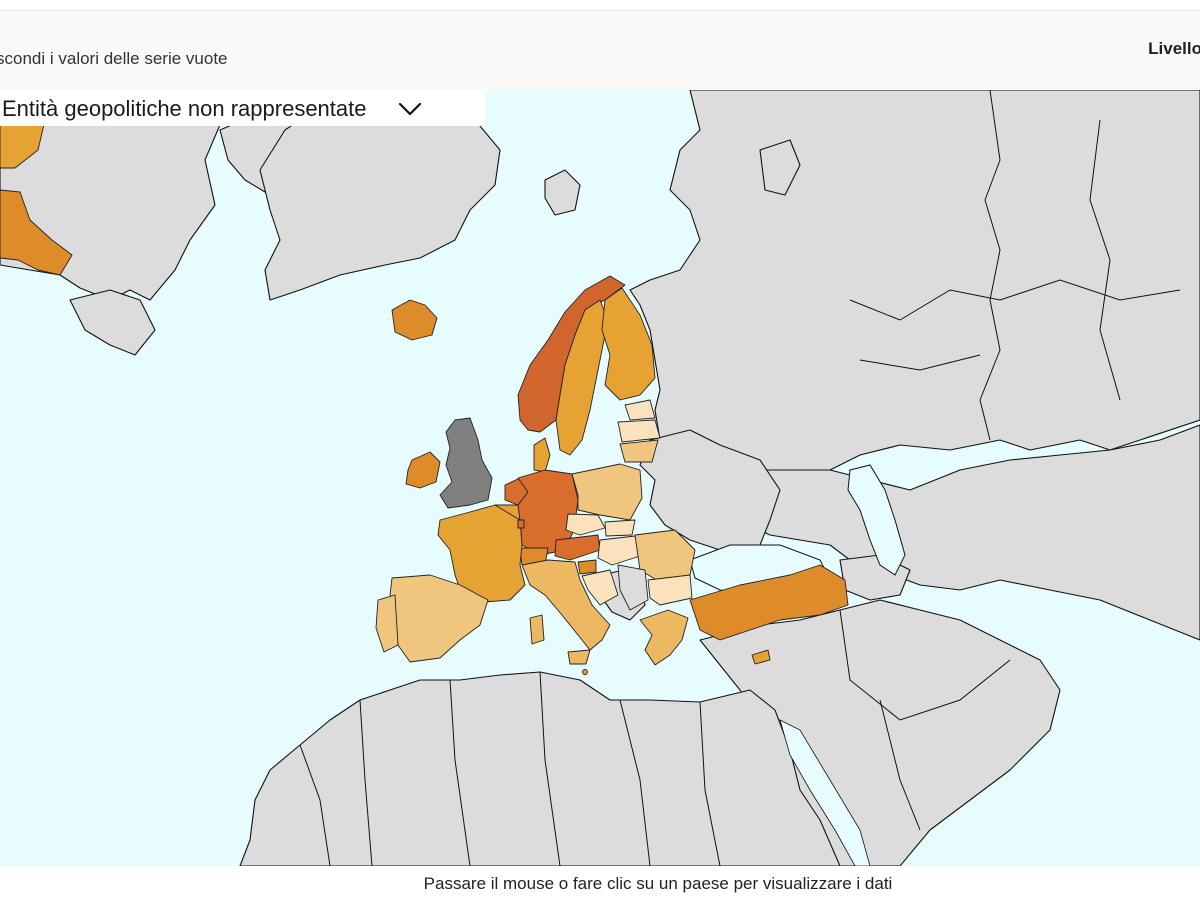  Describe the element at coordinates (619, 550) in the screenshot. I see `region-hungary` at that location.